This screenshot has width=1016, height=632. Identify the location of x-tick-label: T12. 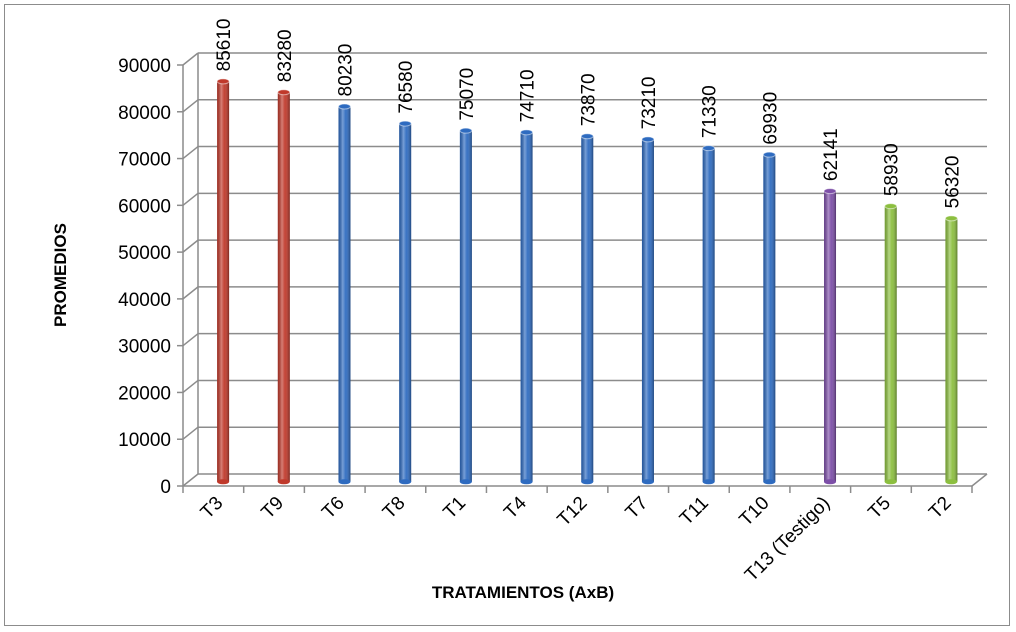
(573, 512).